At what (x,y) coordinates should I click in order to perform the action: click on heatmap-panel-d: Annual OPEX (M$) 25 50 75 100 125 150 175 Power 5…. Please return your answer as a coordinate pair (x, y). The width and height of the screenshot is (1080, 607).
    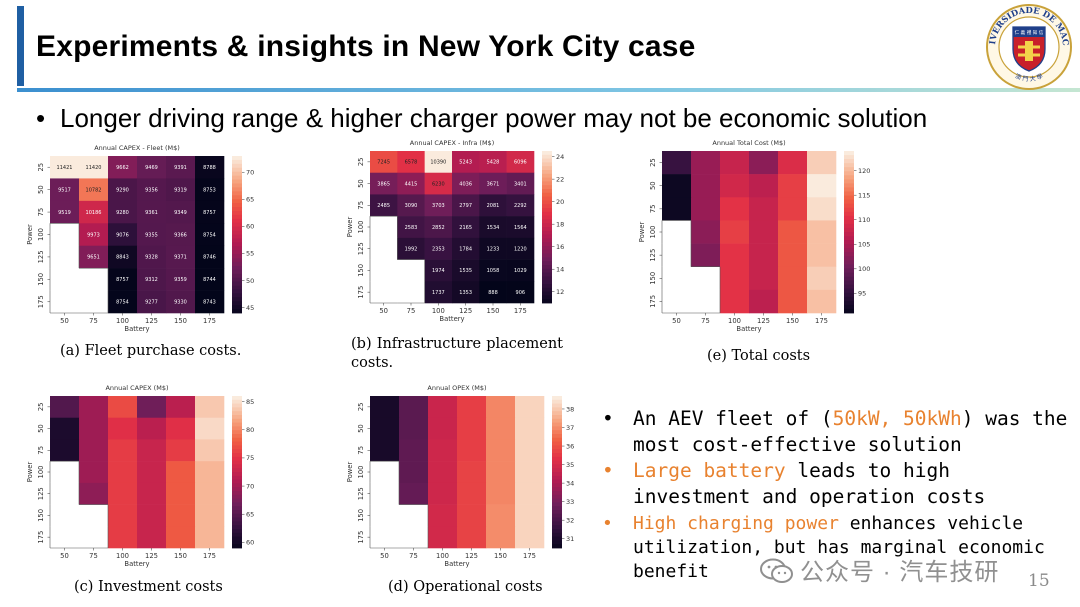
    Looking at the image, I should click on (464, 478).